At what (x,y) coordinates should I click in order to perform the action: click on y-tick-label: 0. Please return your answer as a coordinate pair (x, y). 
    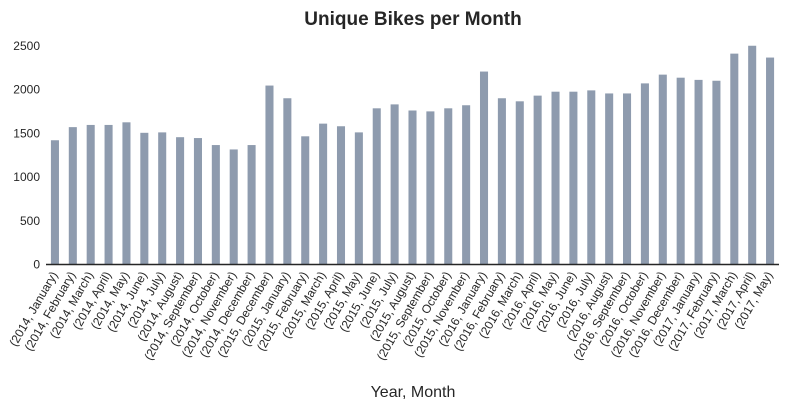
    Looking at the image, I should click on (36, 265).